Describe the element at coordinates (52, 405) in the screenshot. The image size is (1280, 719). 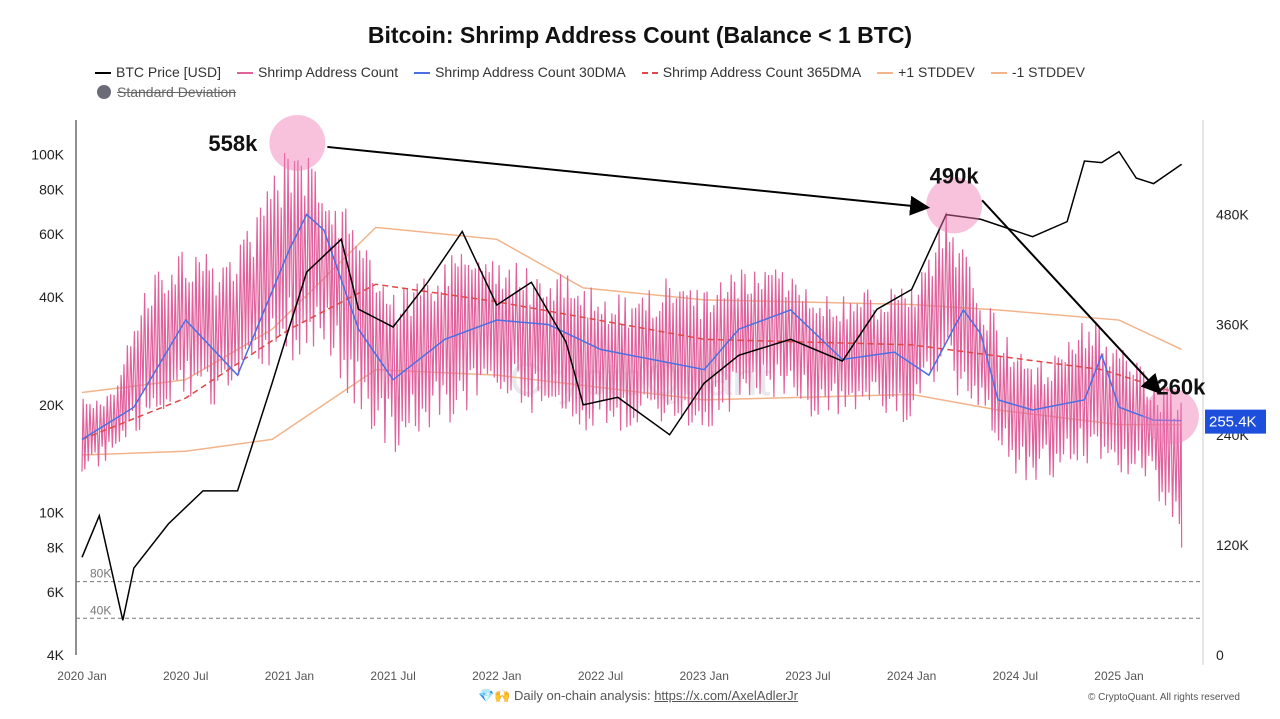
I see `left-tick-label: 20K` at that location.